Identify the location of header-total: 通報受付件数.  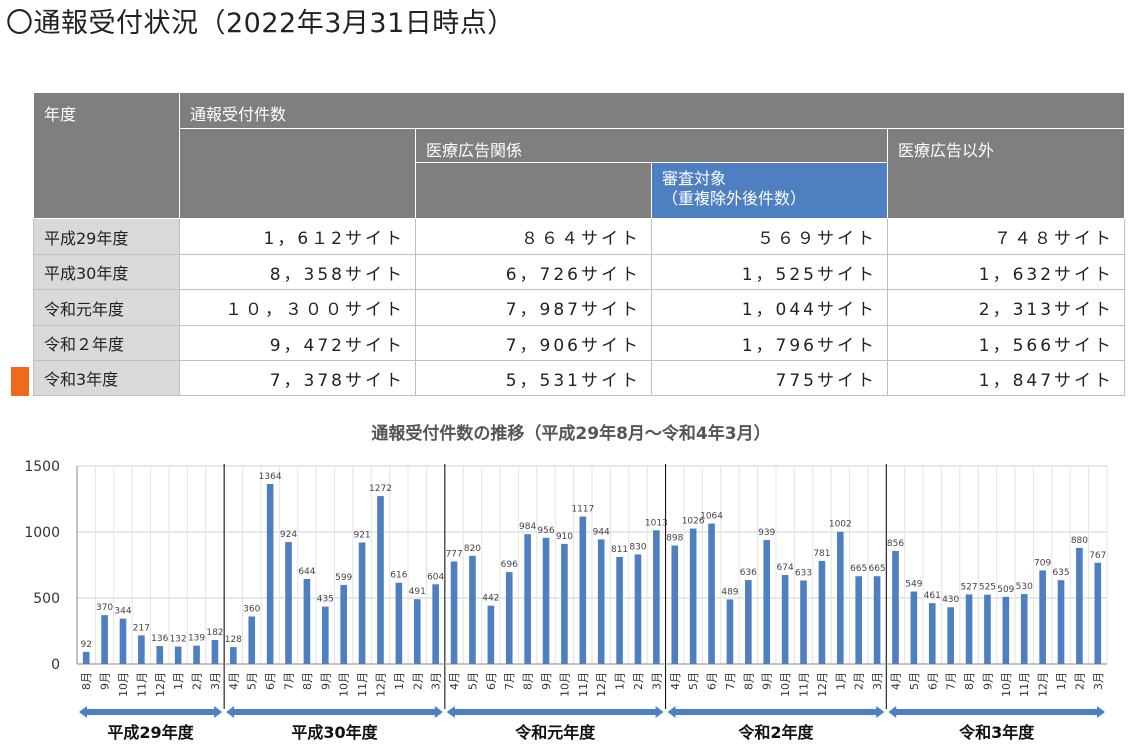
(652, 110).